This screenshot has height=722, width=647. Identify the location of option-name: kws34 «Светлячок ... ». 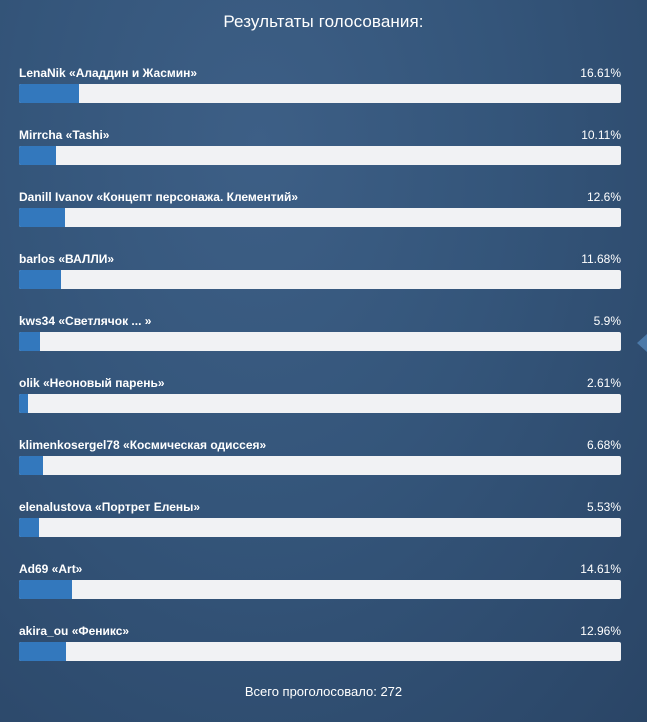
(85, 321).